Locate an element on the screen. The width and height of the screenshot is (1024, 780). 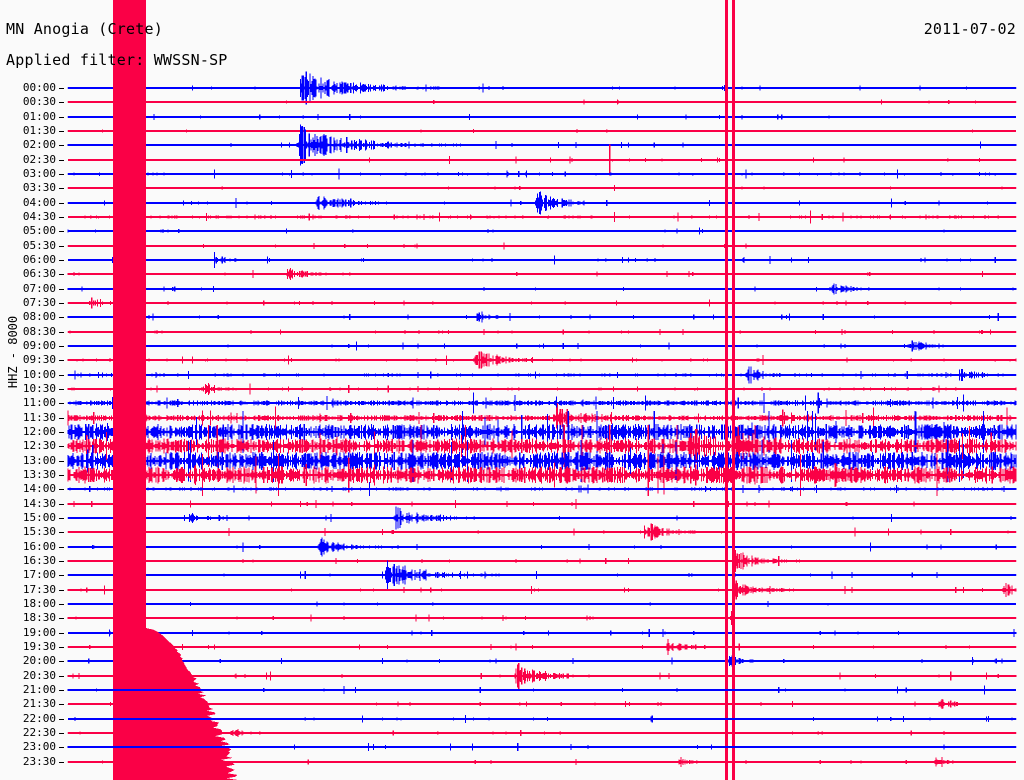
time-tick-label: 22:00 is located at coordinates (39, 718).